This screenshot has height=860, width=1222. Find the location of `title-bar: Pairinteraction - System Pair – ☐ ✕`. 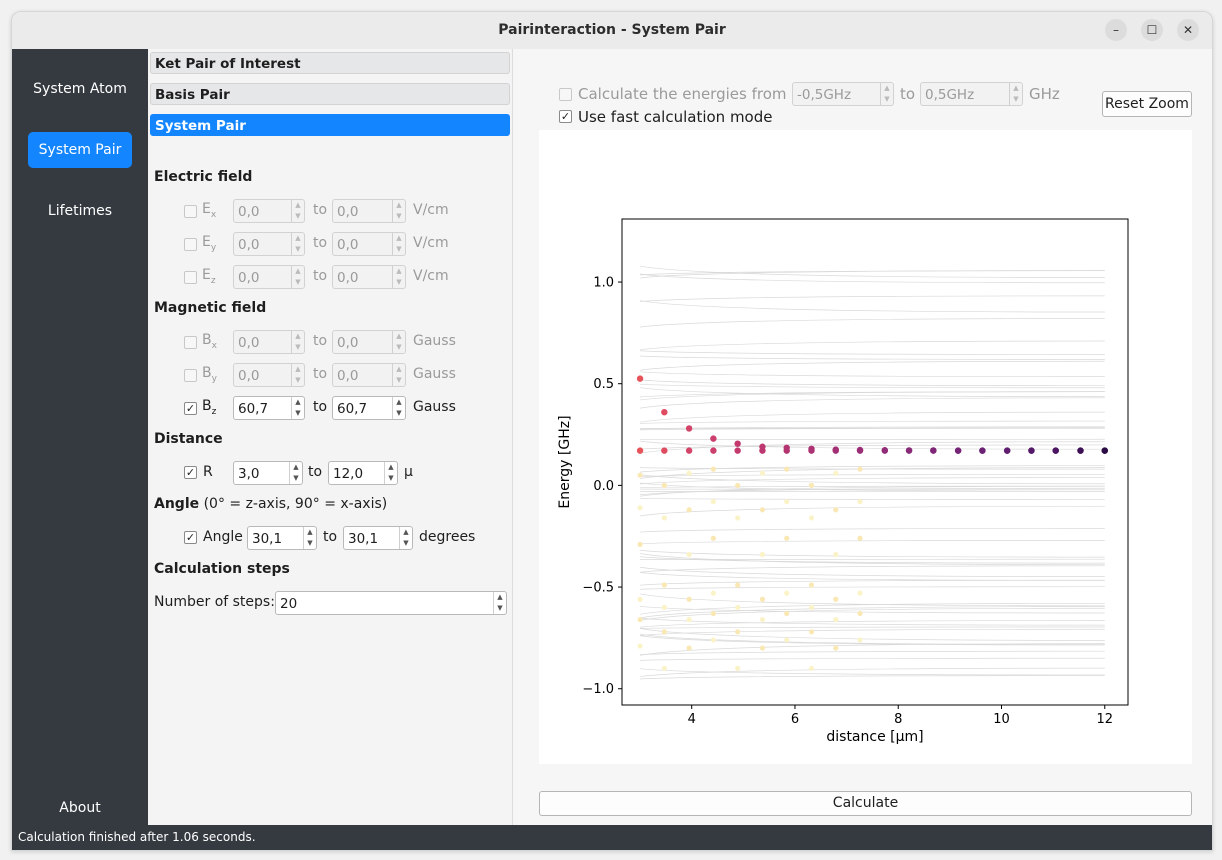

title-bar: Pairinteraction - System Pair – ☐ ✕ is located at coordinates (612, 31).